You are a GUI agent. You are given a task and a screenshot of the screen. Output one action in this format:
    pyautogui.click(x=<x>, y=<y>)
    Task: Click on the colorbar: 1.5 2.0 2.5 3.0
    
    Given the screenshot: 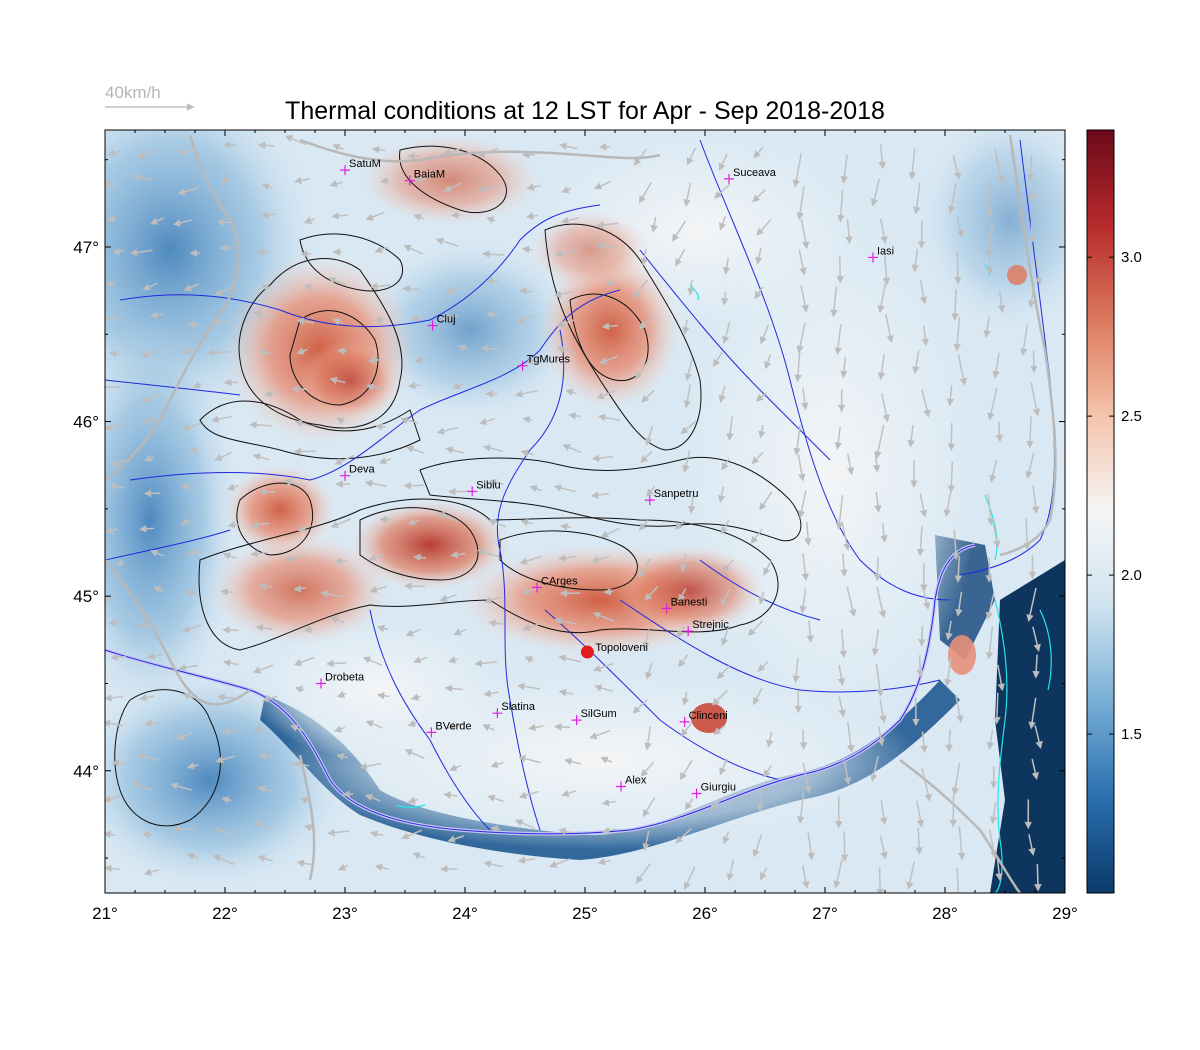 What is the action you would take?
    pyautogui.click(x=1114, y=511)
    